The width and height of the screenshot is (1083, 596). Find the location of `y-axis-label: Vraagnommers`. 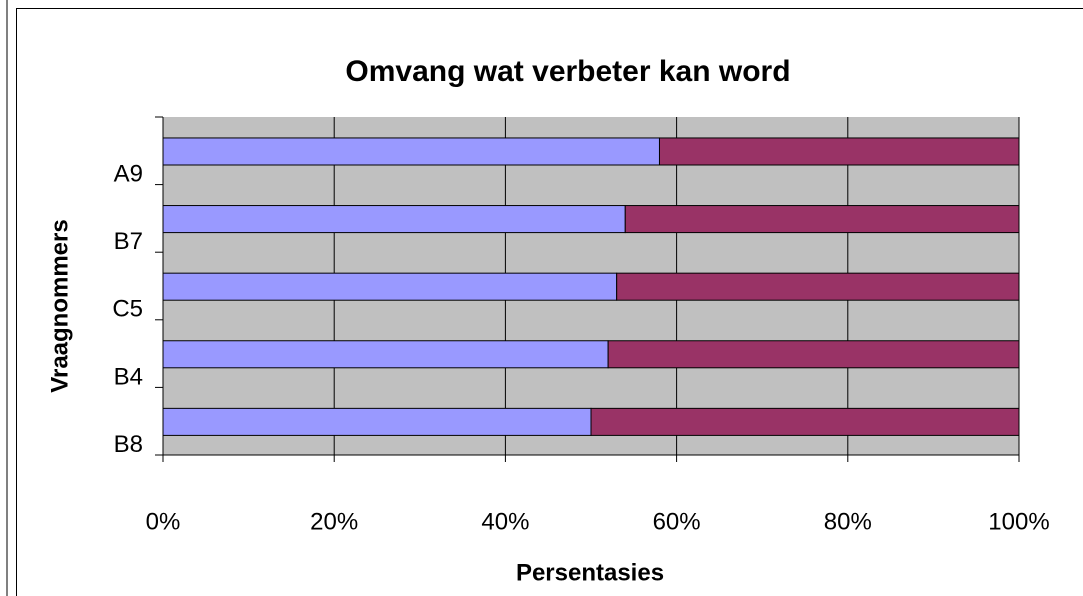

y-axis-label: Vraagnommers is located at coordinates (59, 305).